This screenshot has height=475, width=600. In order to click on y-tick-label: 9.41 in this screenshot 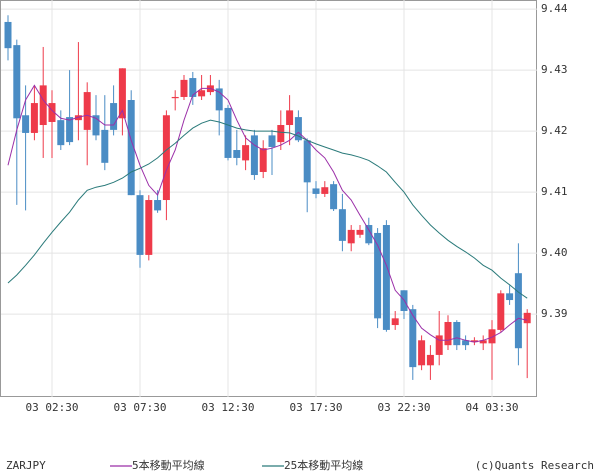, I will do `click(554, 191)`.